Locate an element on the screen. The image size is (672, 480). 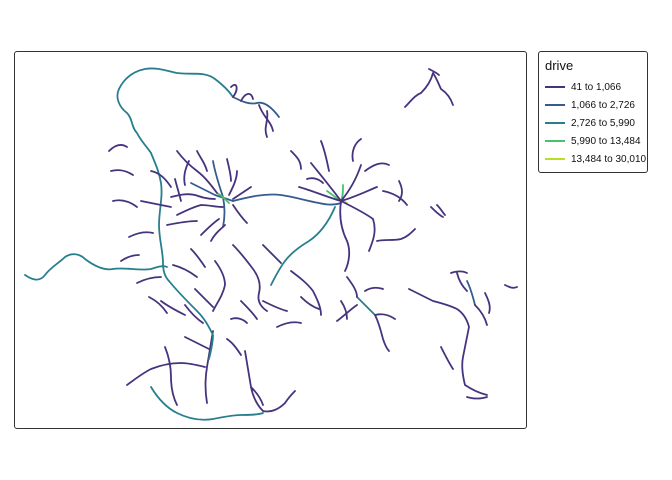
legend-title: drive is located at coordinates (559, 65).